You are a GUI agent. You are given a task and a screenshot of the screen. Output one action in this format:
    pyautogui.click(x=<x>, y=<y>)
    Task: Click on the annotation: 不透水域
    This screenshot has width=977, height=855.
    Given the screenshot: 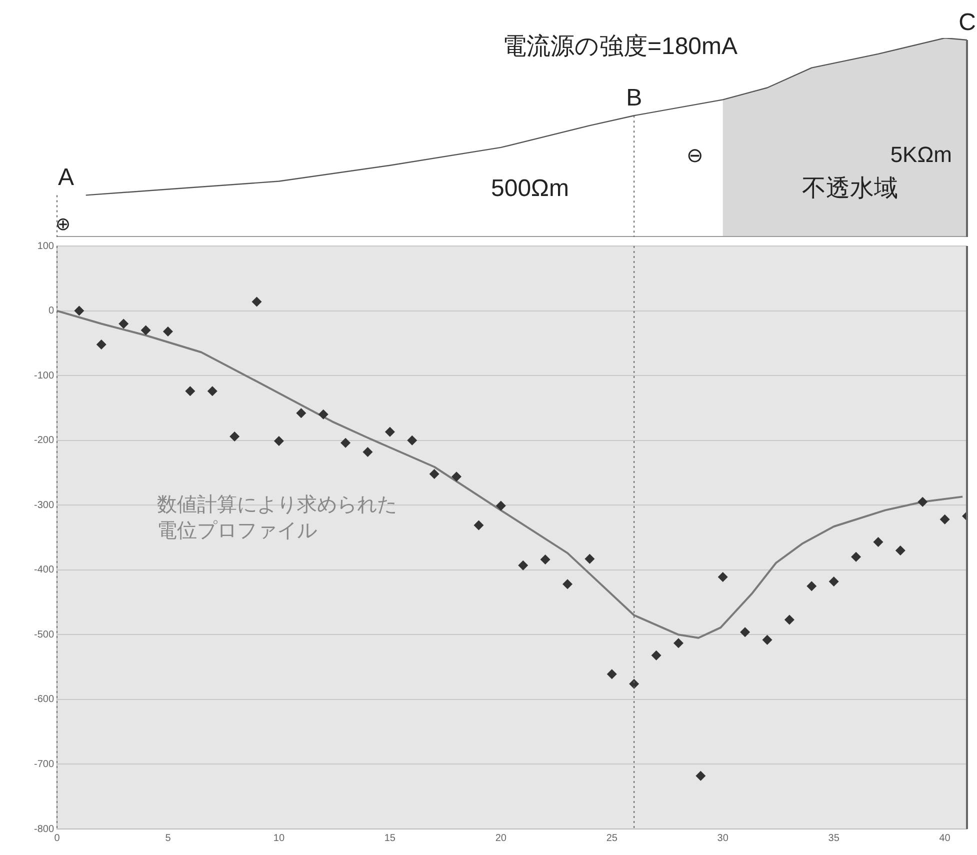 What is the action you would take?
    pyautogui.click(x=850, y=188)
    